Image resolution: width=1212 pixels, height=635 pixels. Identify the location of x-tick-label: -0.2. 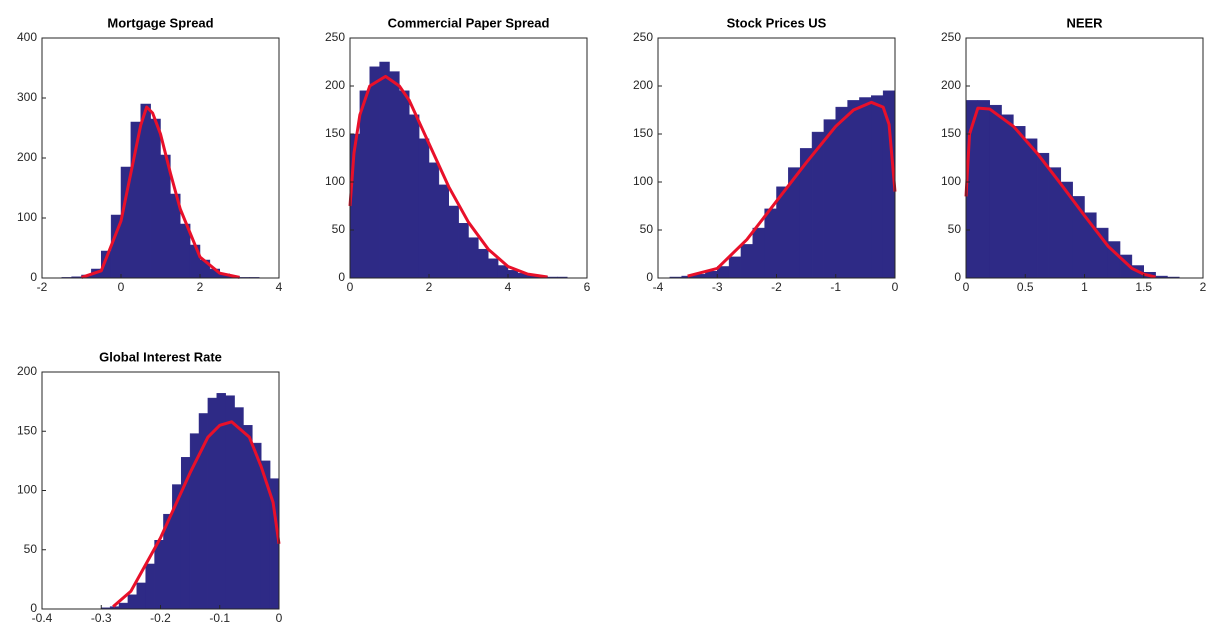
(160, 618).